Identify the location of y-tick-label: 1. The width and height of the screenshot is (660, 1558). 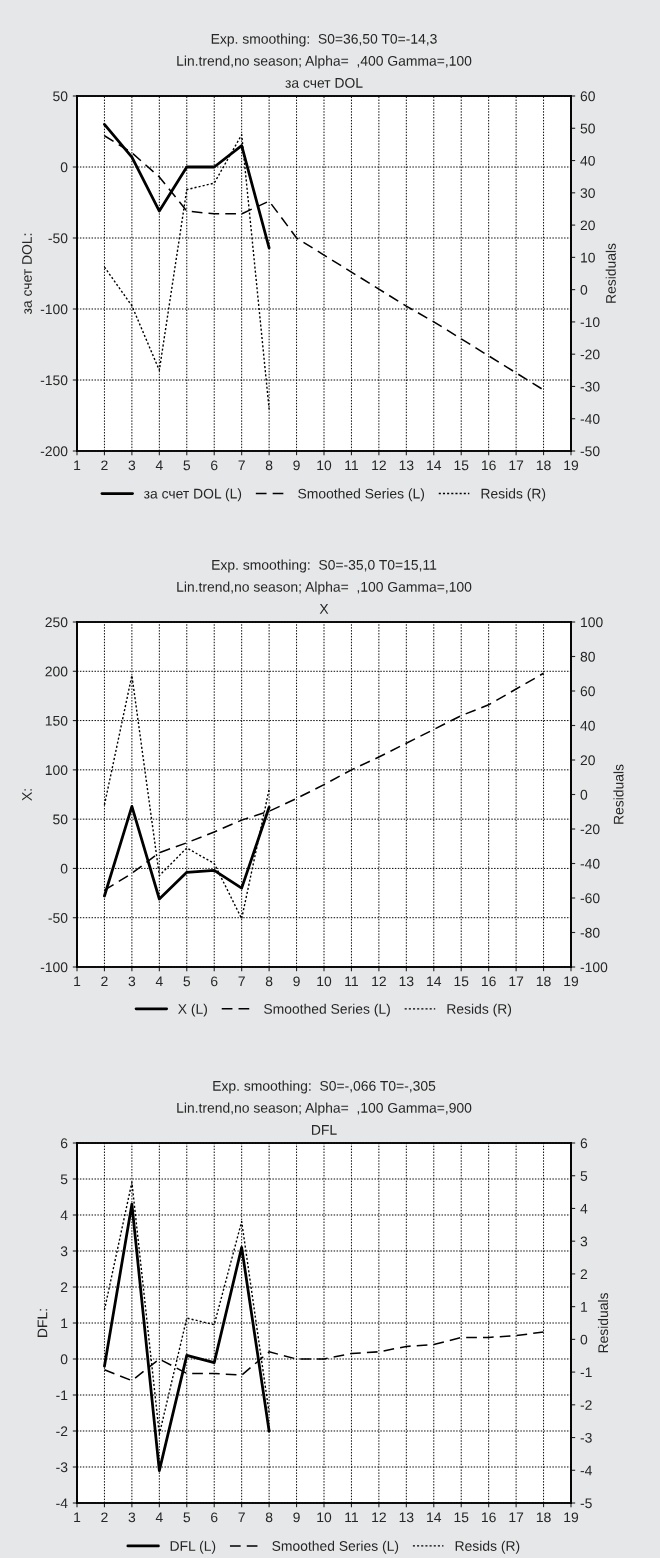
(64, 1323).